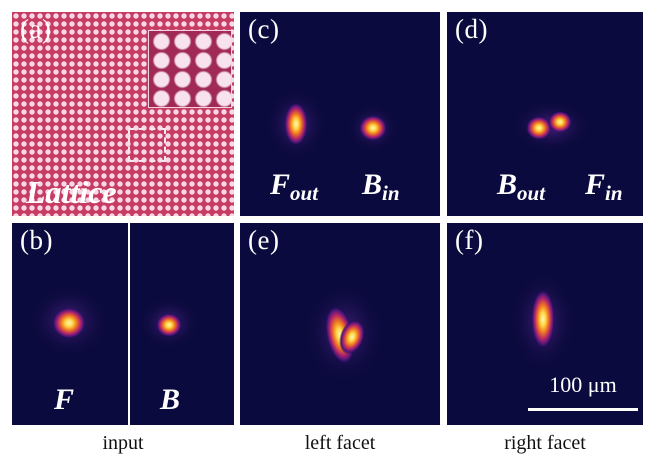 The height and width of the screenshot is (464, 654). Describe the element at coordinates (123, 114) in the screenshot. I see `panel-a: (a) Lattice` at that location.